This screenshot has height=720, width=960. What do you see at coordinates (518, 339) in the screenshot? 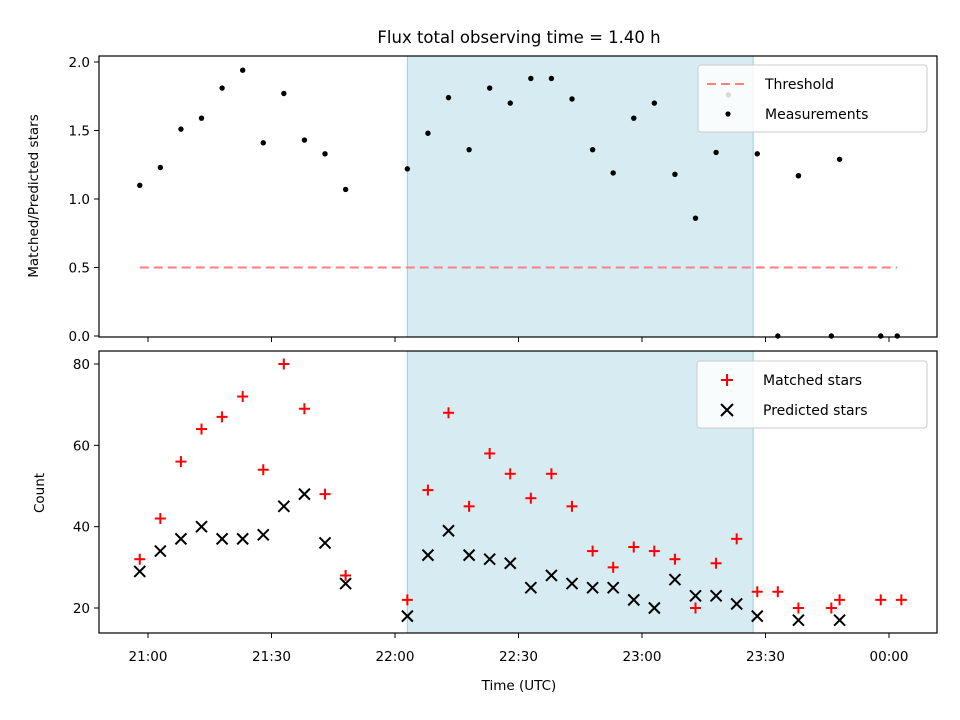
I see `top-x-axis` at bounding box center [518, 339].